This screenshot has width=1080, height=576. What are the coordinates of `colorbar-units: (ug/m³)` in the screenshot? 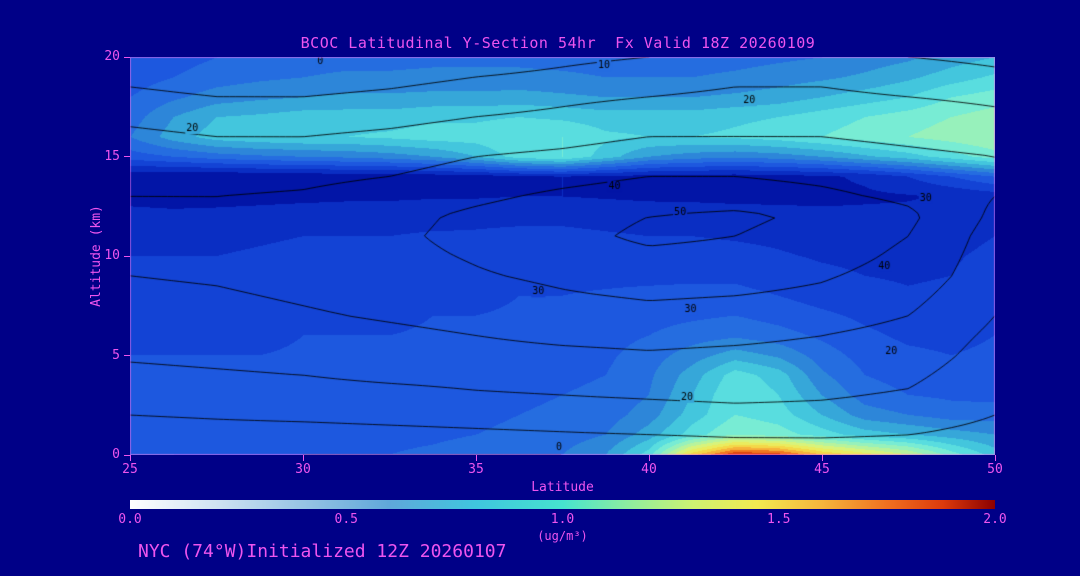 It's located at (562, 536).